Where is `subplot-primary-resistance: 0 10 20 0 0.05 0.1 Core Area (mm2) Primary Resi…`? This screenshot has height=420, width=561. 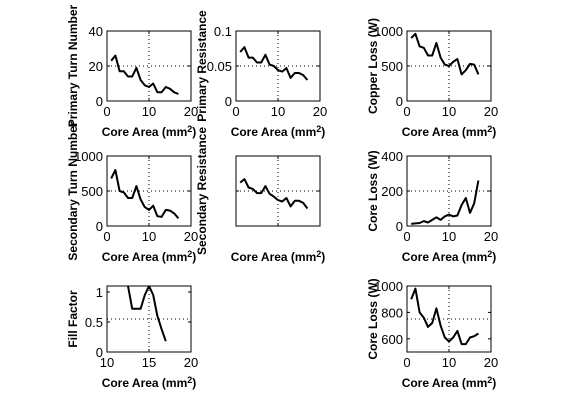
subplot-primary-resistance: 0 10 20 0 0.05 0.1 Core Area (mm2) Primary Resi… is located at coordinates (261, 74).